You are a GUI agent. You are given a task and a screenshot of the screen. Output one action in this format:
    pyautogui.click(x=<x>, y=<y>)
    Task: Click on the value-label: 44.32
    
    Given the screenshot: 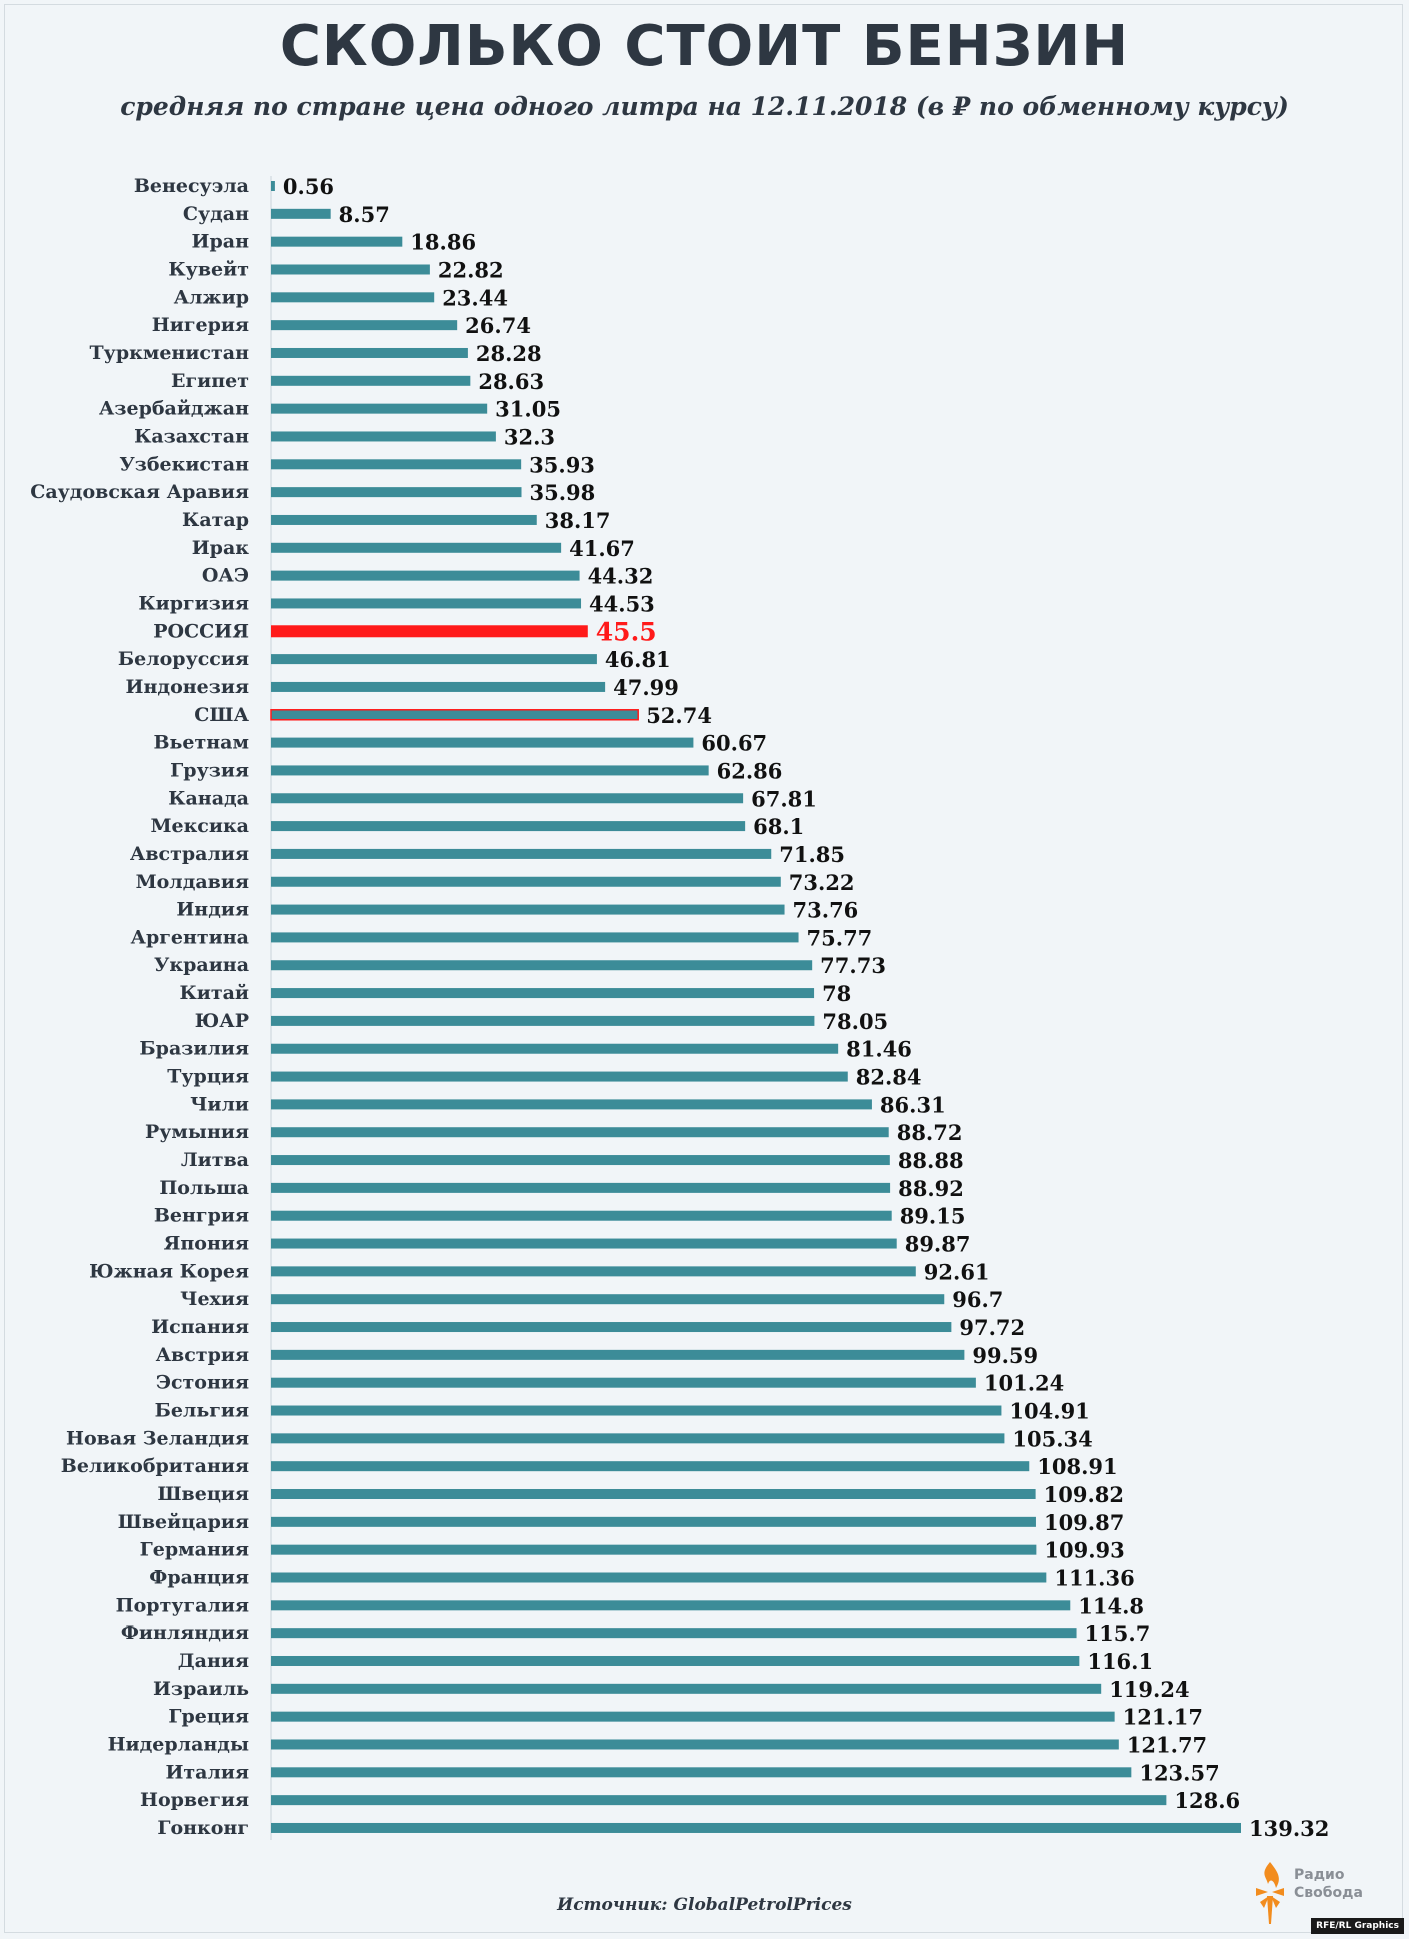 What is the action you would take?
    pyautogui.click(x=621, y=576)
    